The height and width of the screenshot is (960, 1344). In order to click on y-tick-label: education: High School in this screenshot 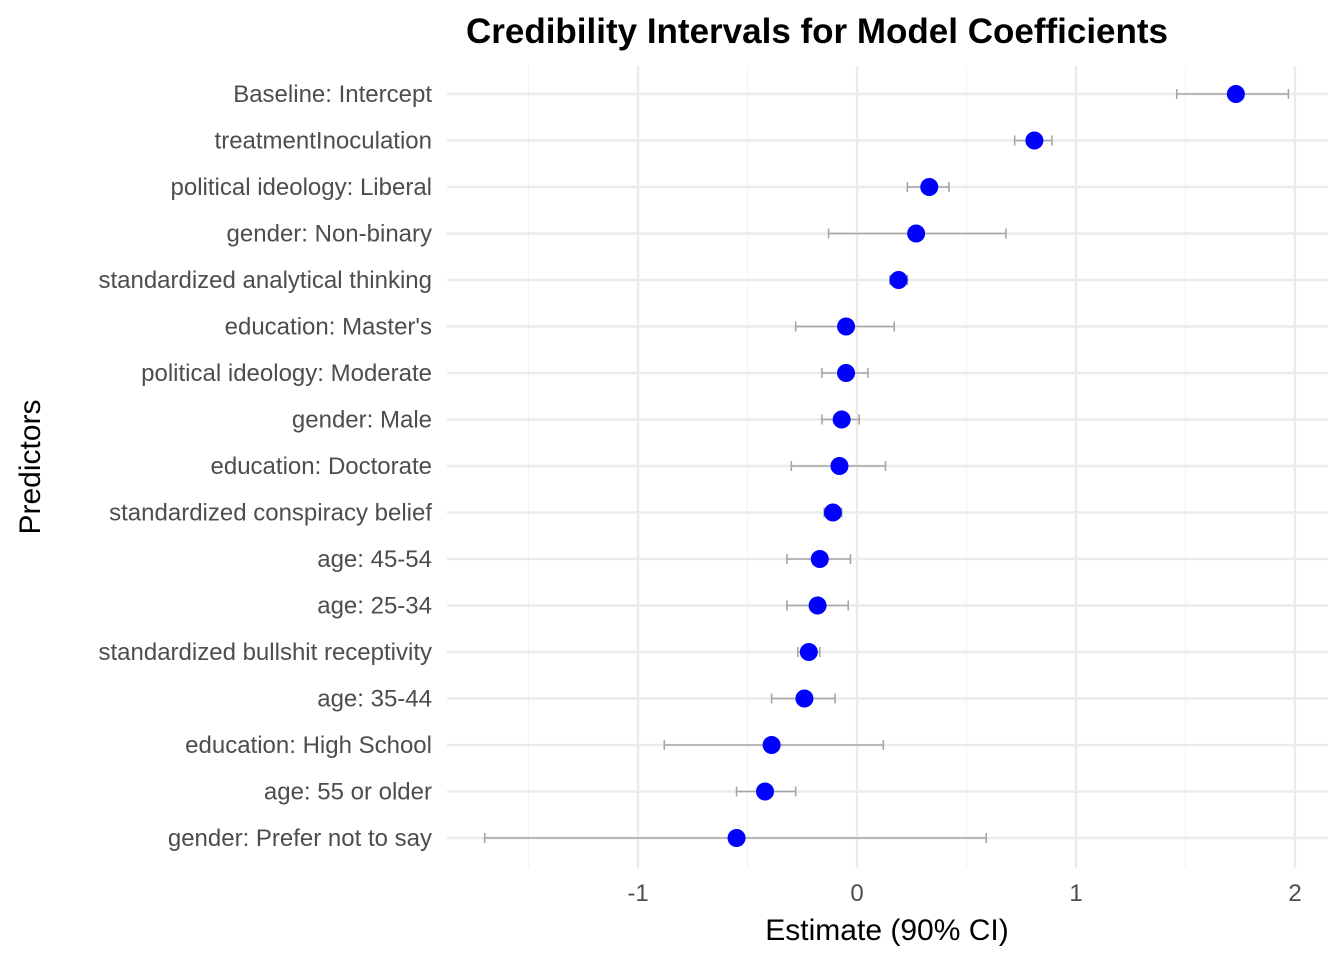, I will do `click(308, 745)`.